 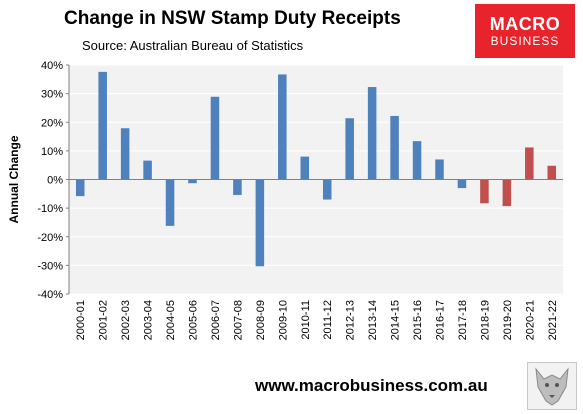 I want to click on y-tick-label: -10%, so click(x=50, y=209).